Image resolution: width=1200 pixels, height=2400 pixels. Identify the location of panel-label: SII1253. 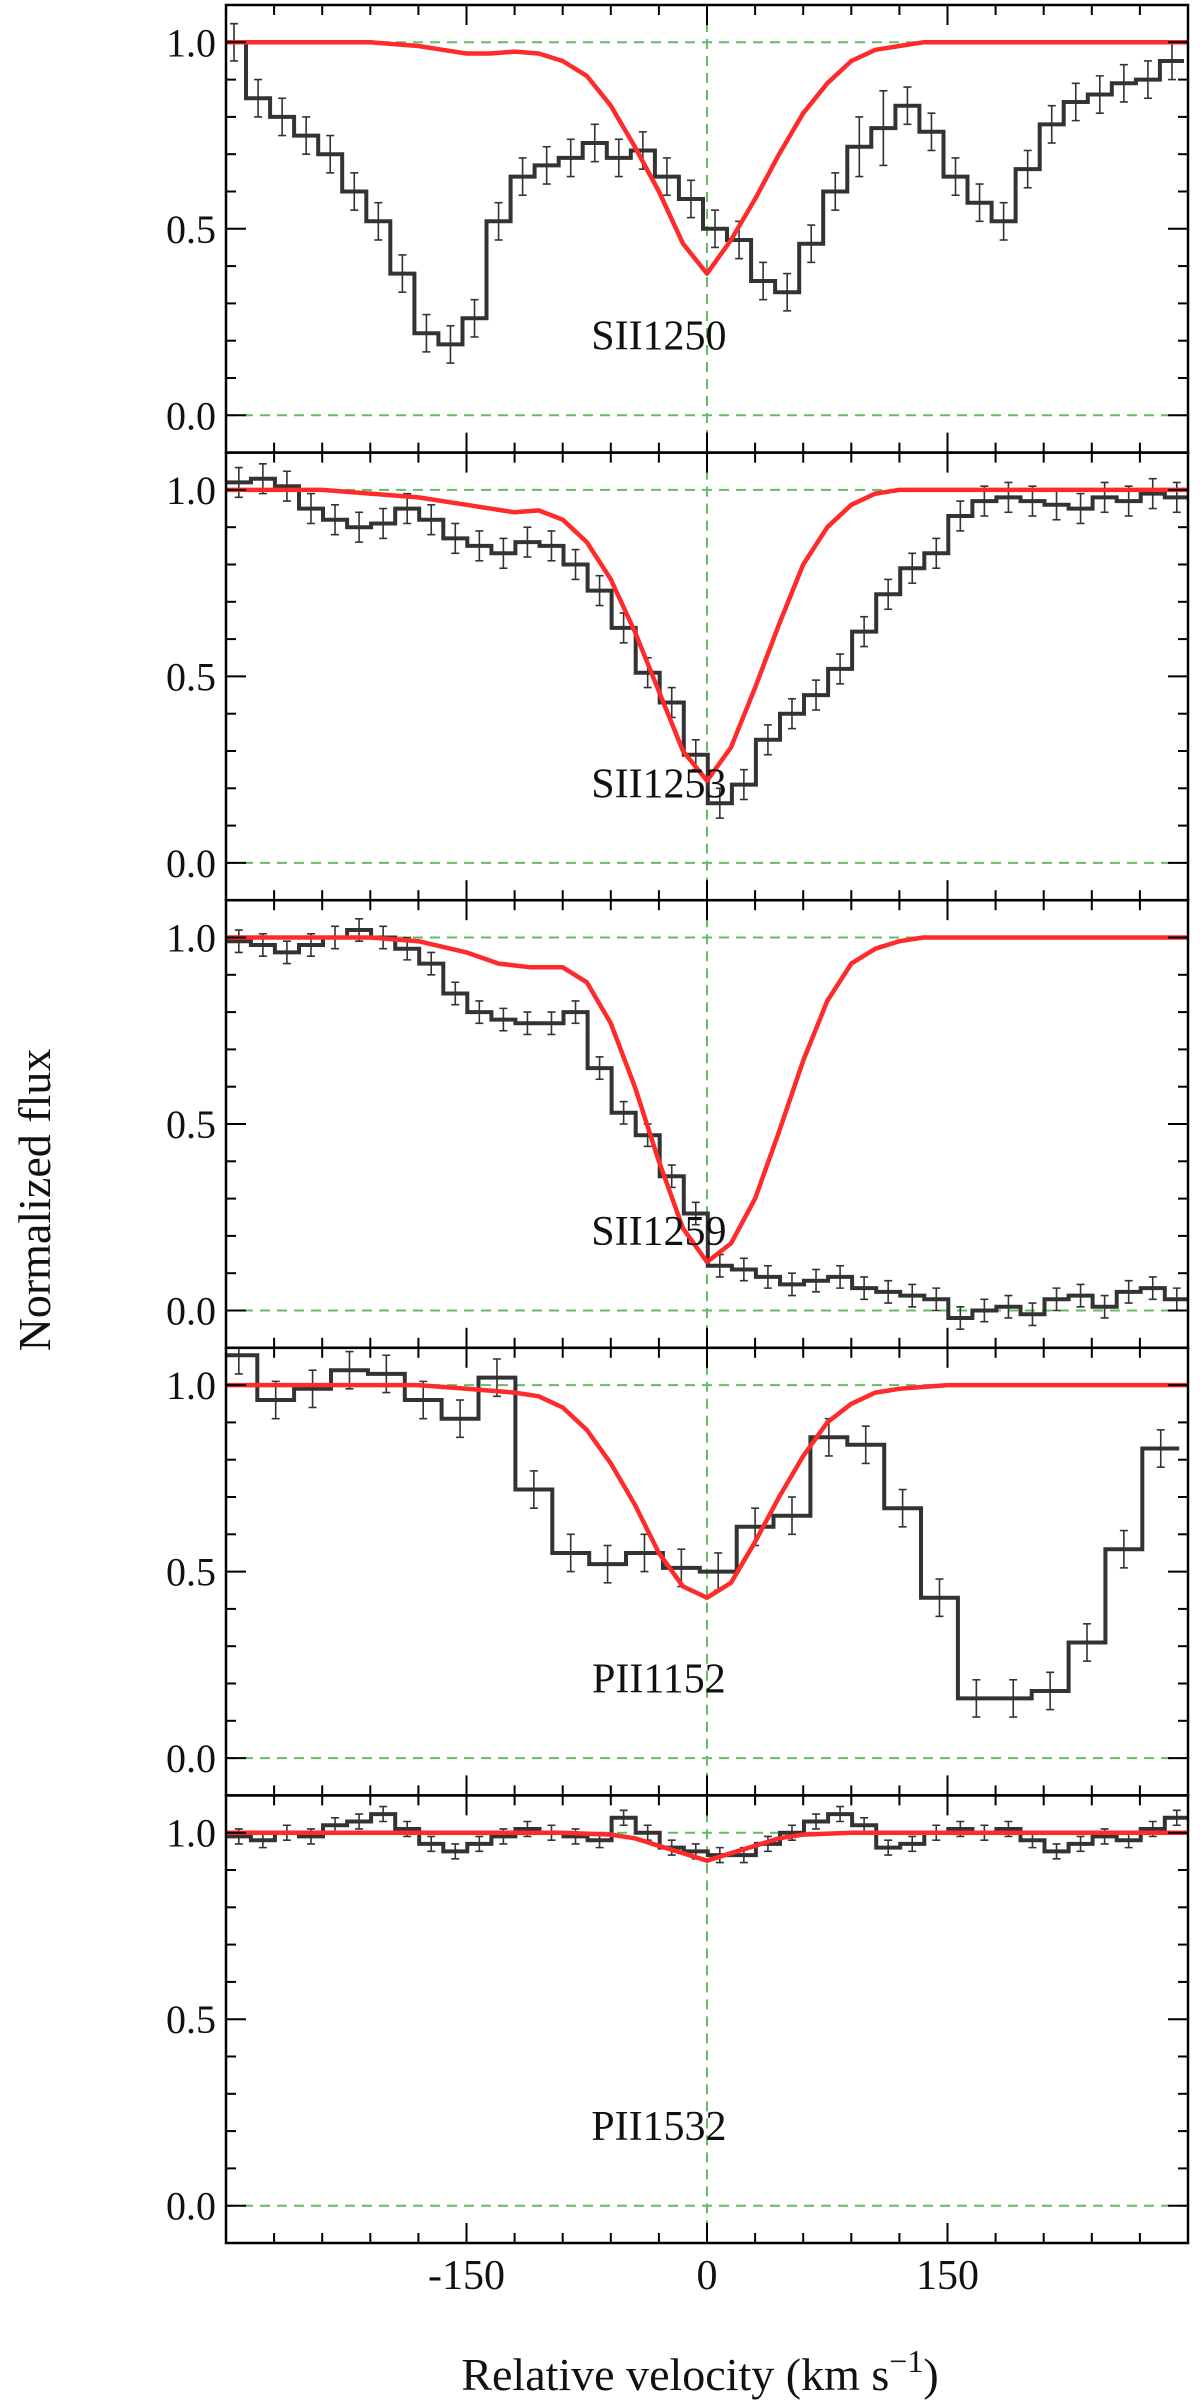
(658, 784).